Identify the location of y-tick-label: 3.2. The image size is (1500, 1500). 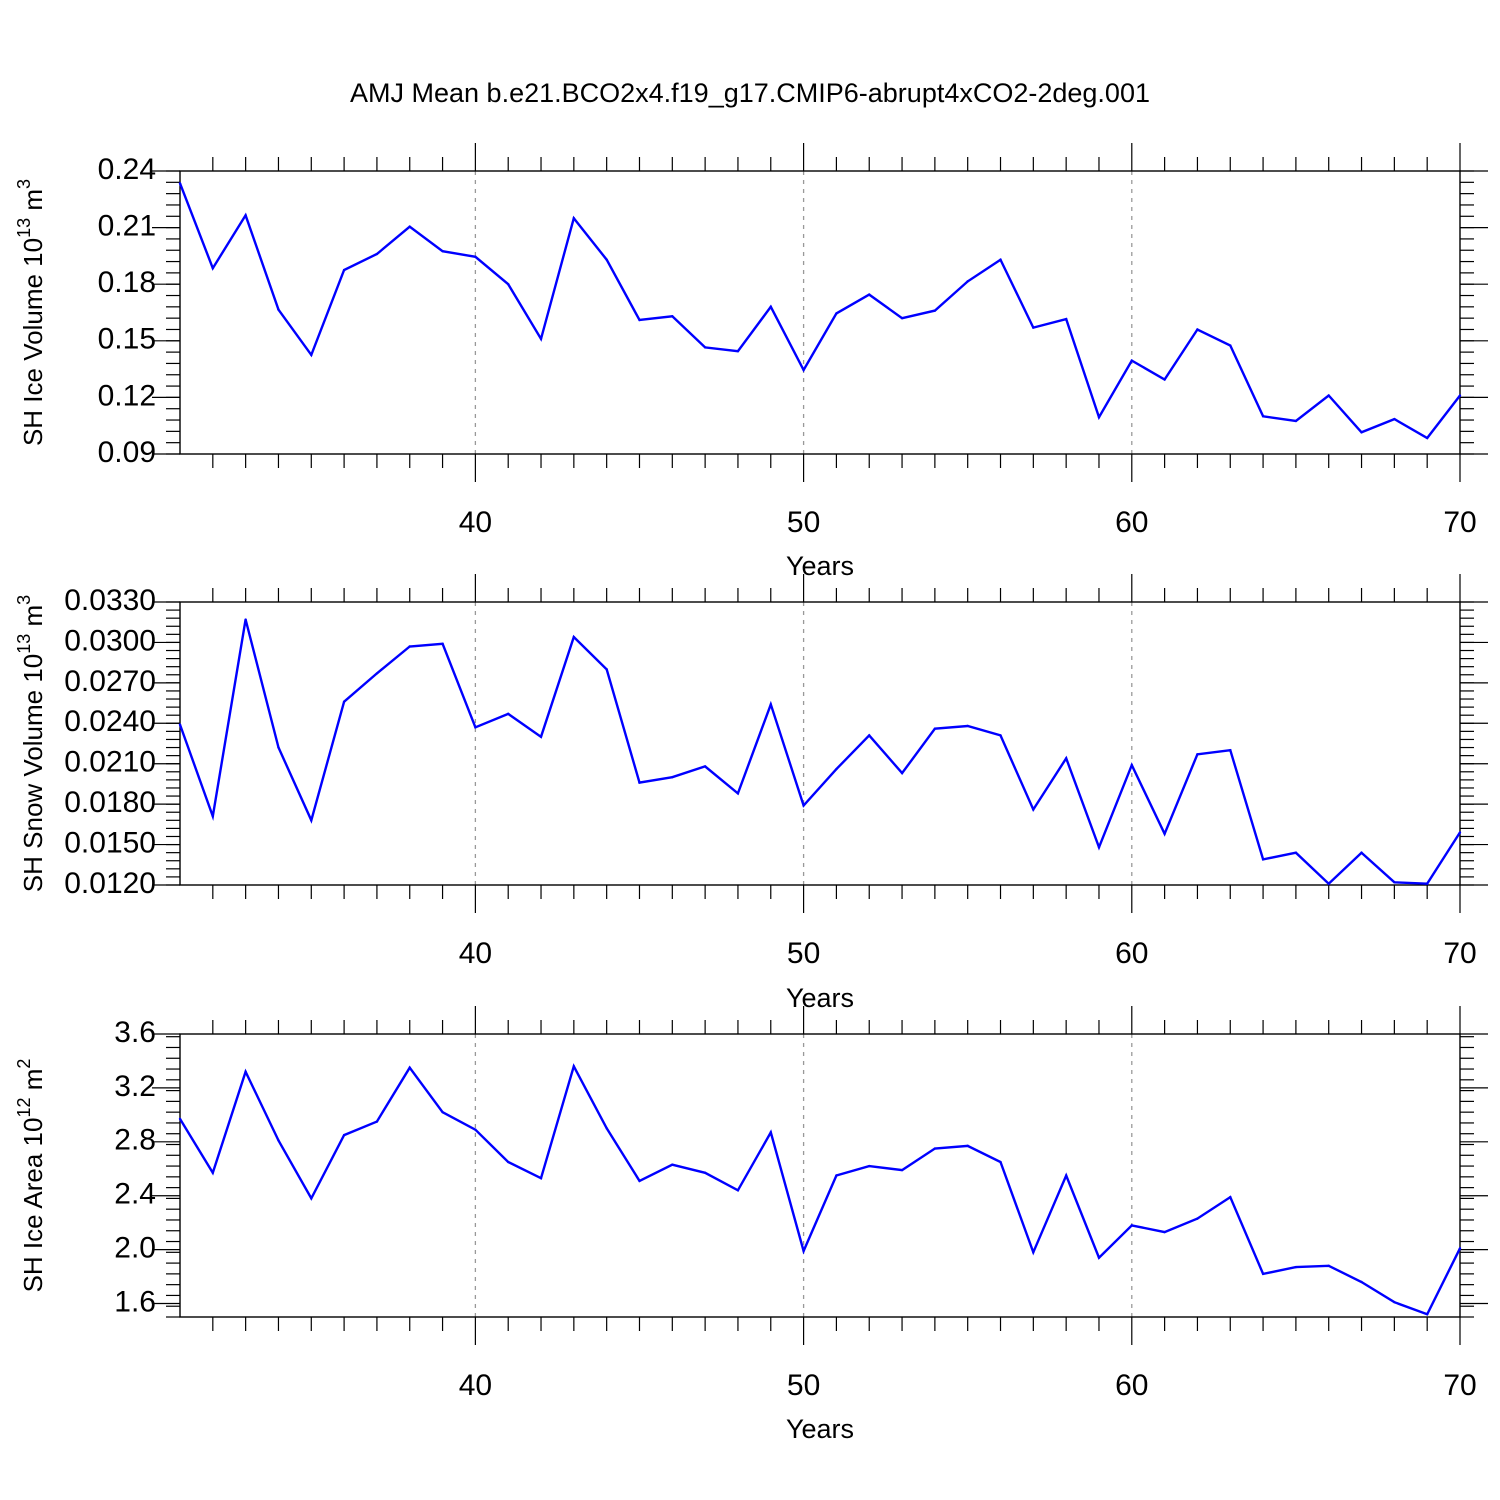
(135, 1086).